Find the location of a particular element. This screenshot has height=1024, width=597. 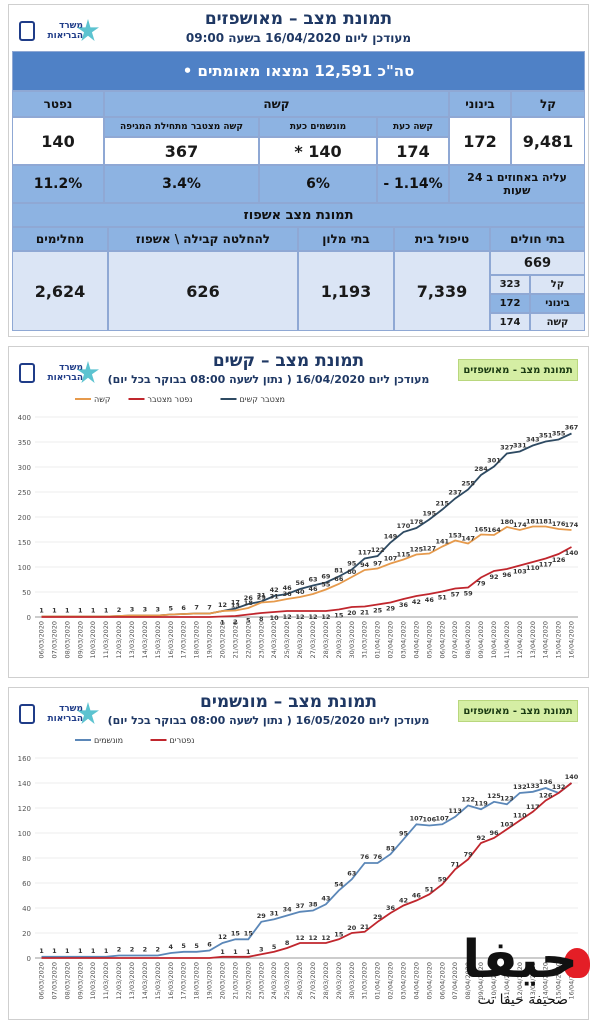

data-label: 123 is located at coordinates (507, 798).